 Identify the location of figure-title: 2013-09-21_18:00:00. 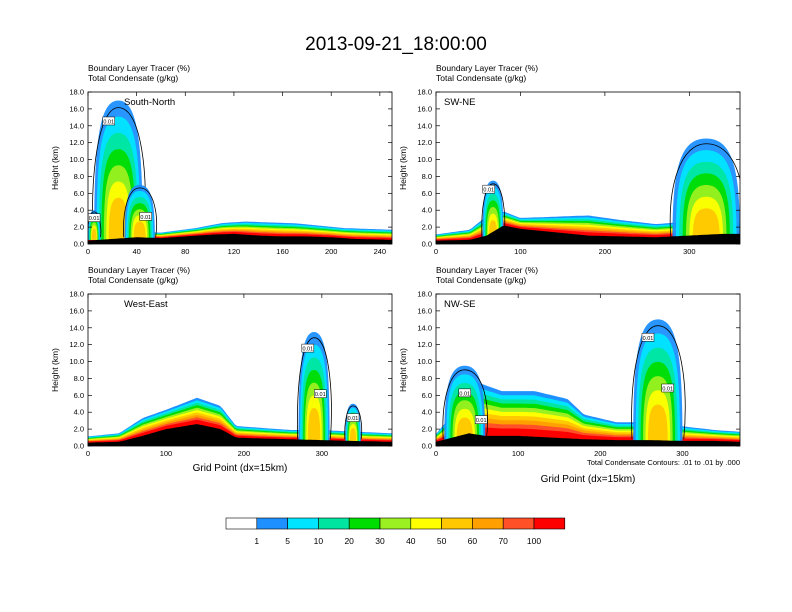
(396, 44).